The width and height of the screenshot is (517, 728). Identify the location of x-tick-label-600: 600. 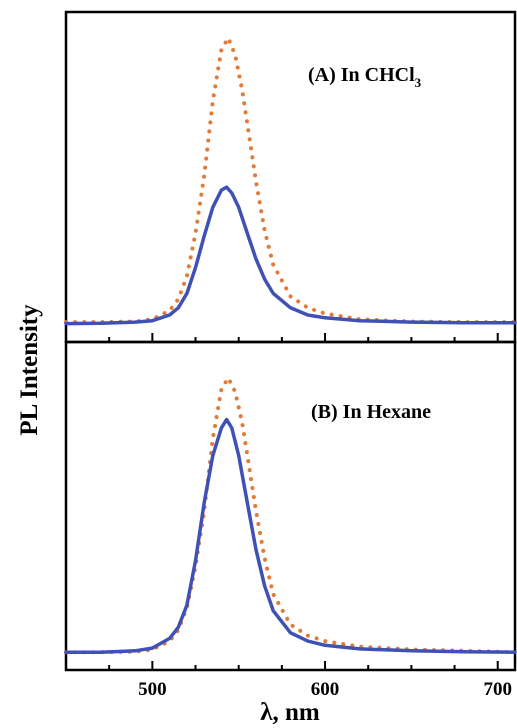
(325, 689).